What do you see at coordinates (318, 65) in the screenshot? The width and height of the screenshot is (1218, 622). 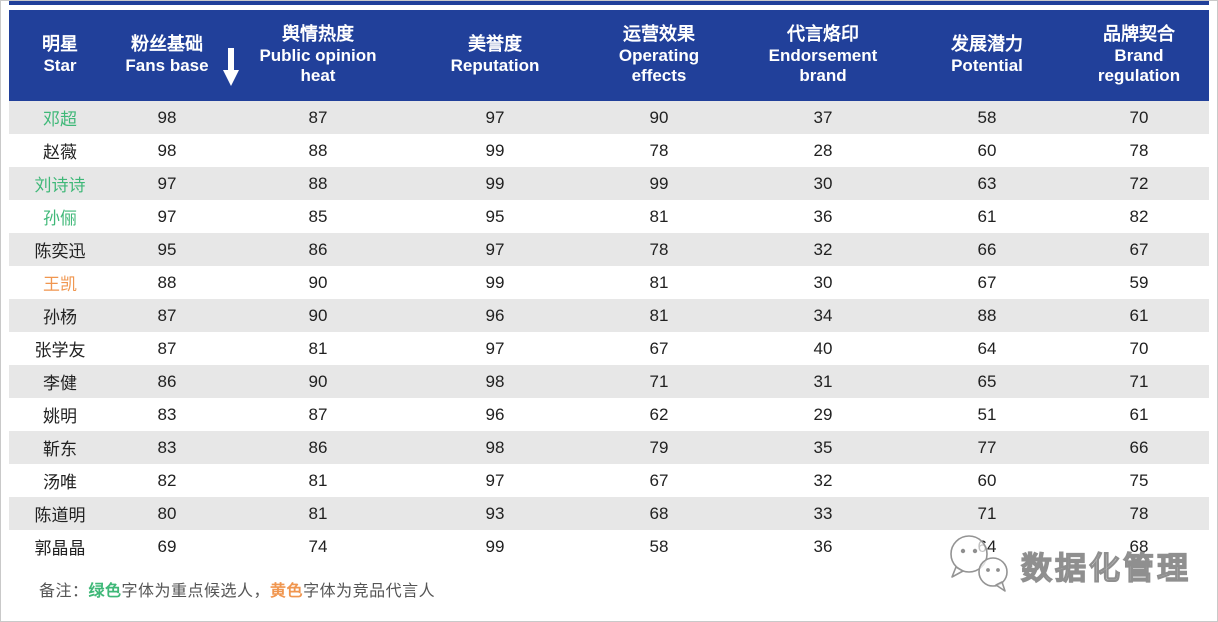 I see `column-header-en: Public opinion heat` at bounding box center [318, 65].